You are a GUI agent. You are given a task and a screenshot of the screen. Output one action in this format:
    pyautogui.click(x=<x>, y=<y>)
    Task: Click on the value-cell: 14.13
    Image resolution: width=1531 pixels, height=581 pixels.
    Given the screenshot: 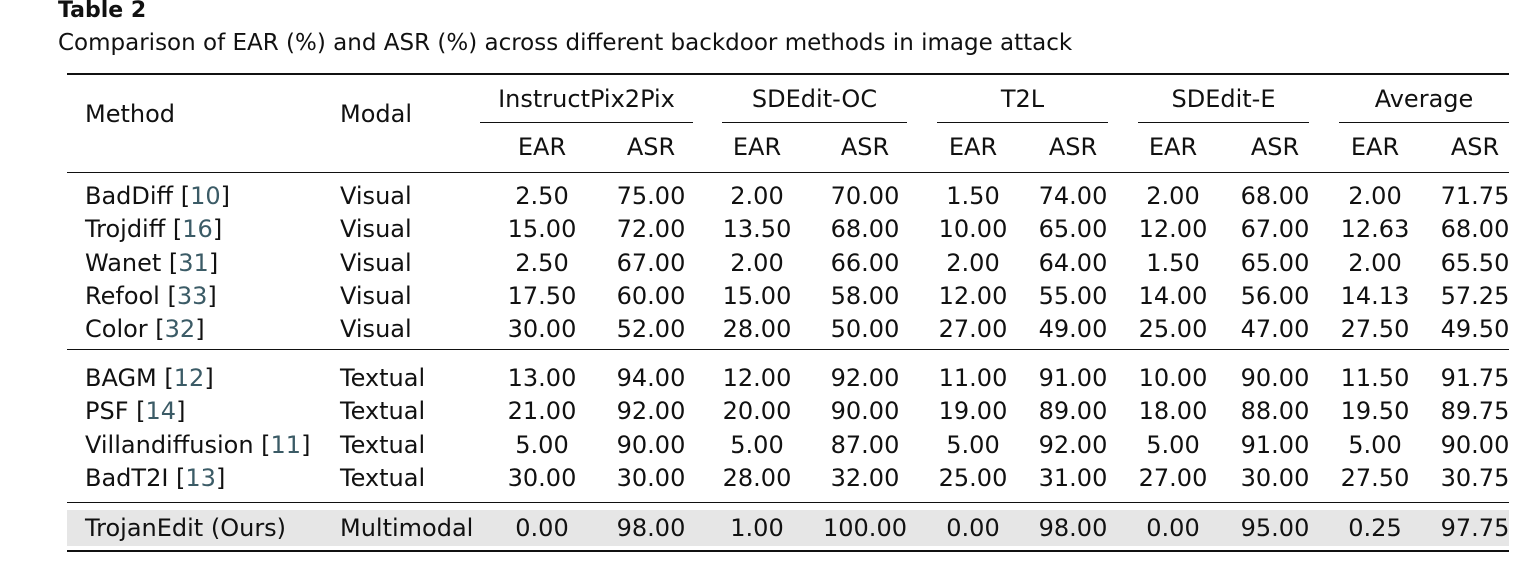 What is the action you would take?
    pyautogui.click(x=1375, y=296)
    